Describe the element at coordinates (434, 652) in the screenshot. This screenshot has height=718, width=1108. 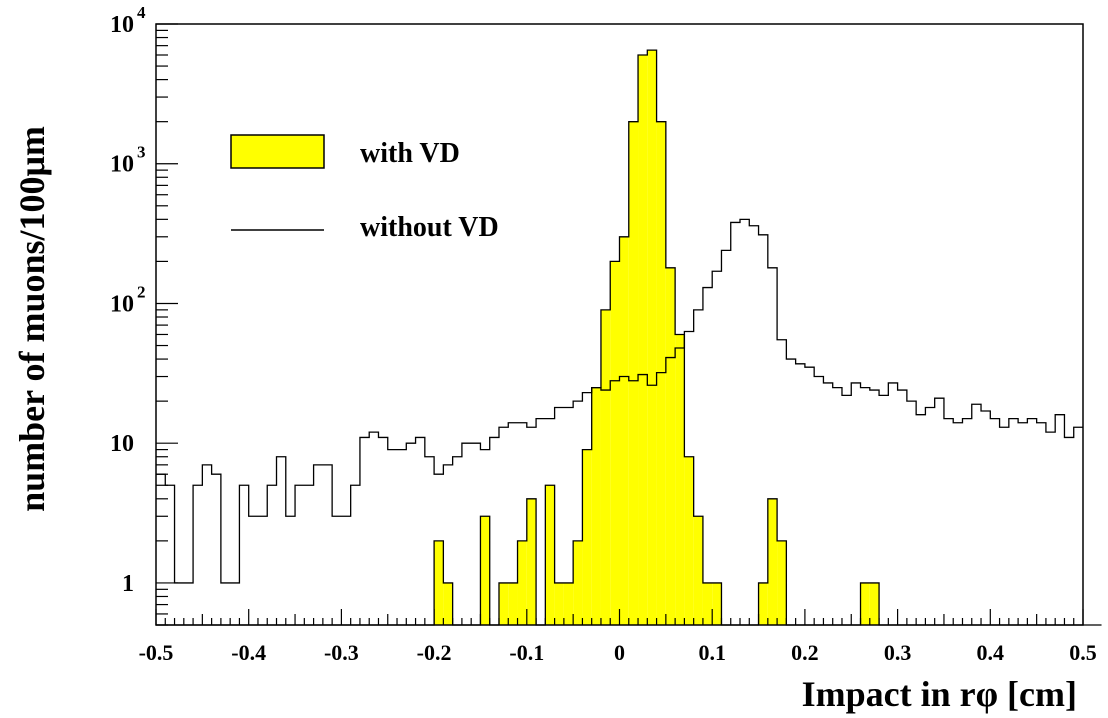
I see `x-tick-label: -0.2` at that location.